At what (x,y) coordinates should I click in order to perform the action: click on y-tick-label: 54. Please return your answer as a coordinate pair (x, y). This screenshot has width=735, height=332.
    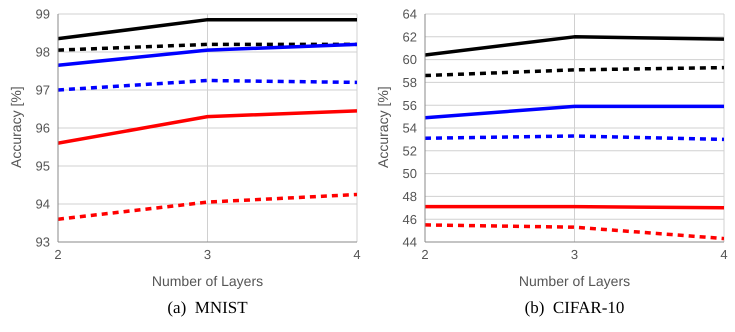
    Looking at the image, I should click on (409, 128).